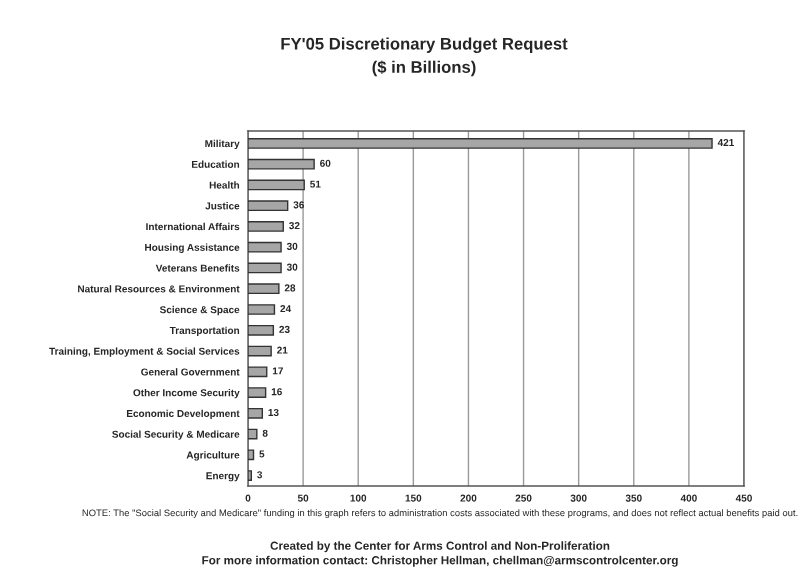 The height and width of the screenshot is (582, 800). I want to click on chart-title: FY'05 Discretionary Budget Request, so click(424, 45).